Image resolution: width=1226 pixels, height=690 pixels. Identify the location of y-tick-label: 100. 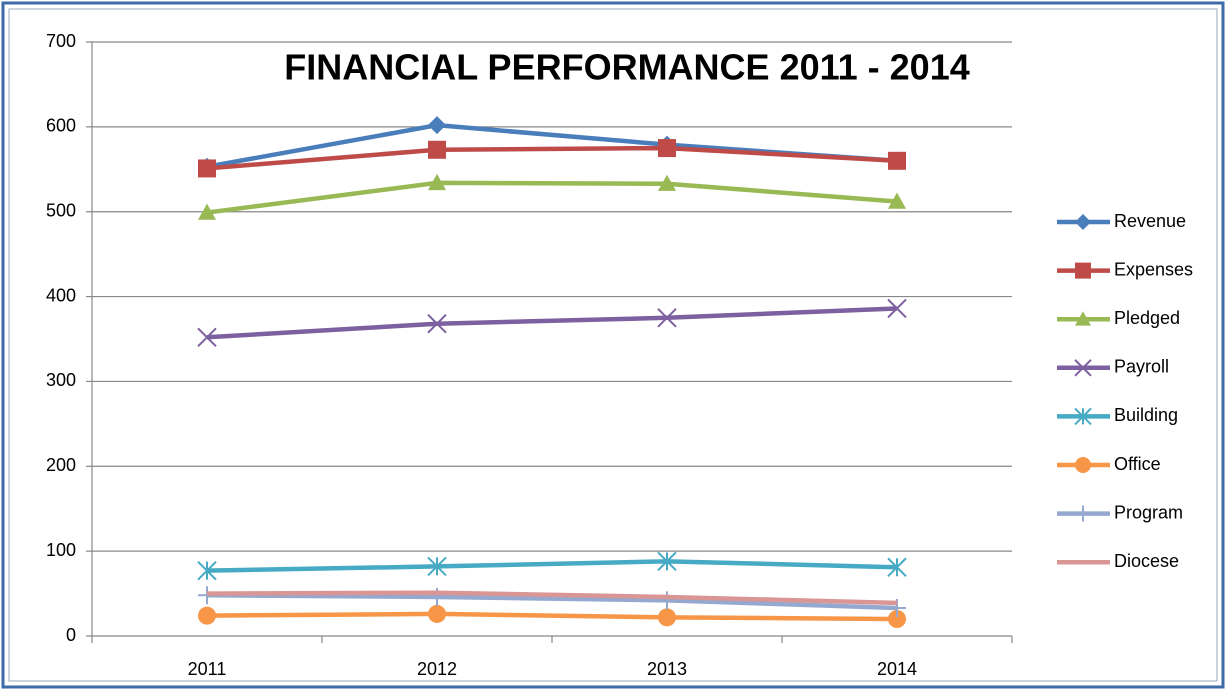
(61, 550).